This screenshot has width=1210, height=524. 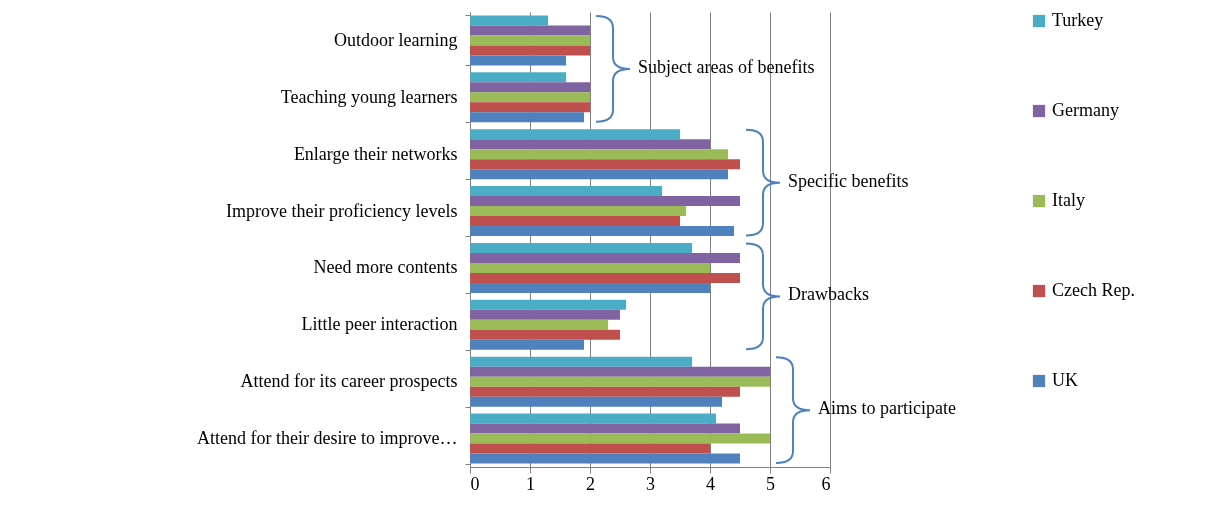 I want to click on x-tick-label: 2, so click(x=590, y=483).